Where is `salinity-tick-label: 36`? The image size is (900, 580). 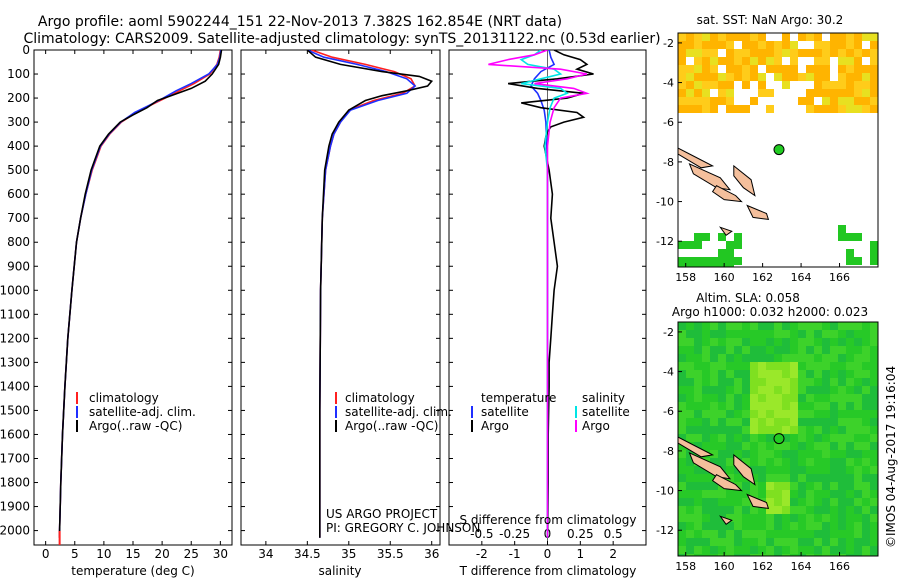
salinity-tick-label: 36 is located at coordinates (431, 554).